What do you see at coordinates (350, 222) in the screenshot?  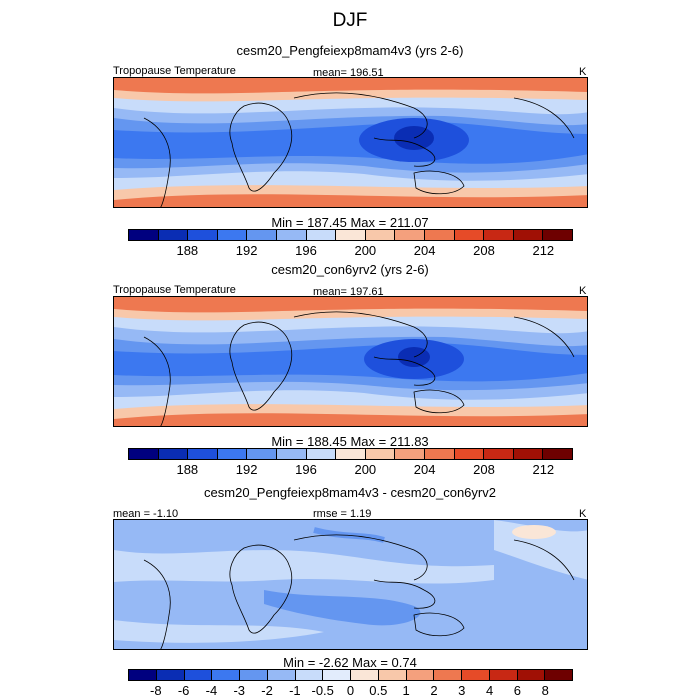 I see `panel-1-minmax: Min = 187.45 Max = 211.07` at bounding box center [350, 222].